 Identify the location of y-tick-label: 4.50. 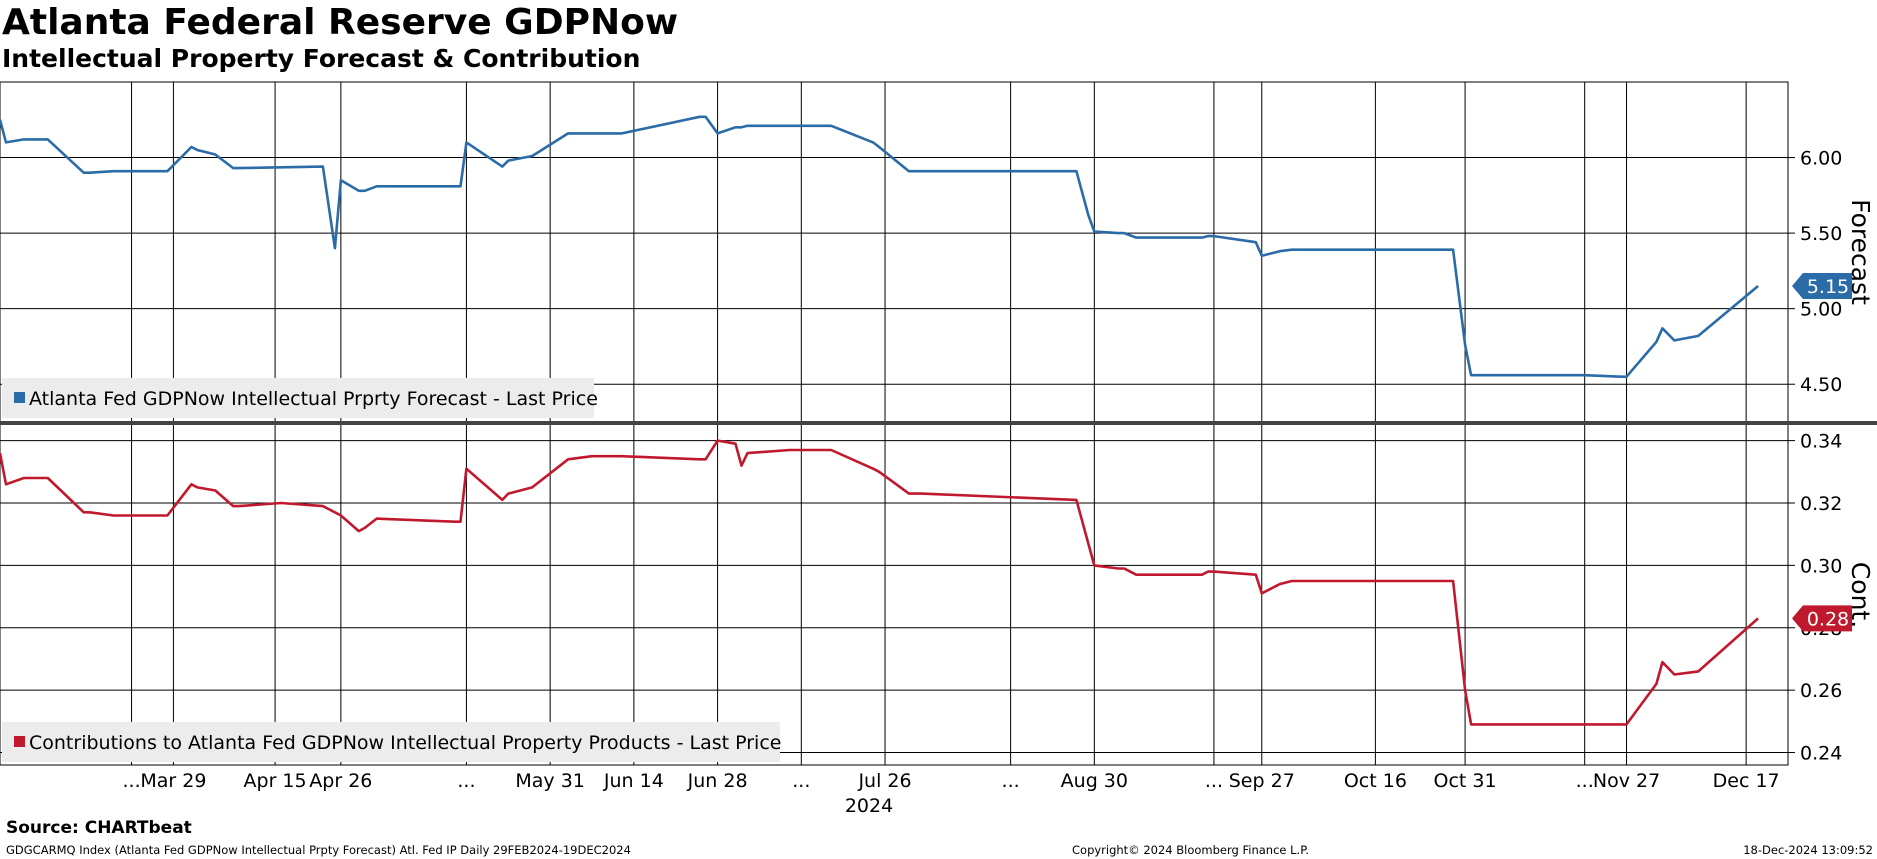
(1821, 385).